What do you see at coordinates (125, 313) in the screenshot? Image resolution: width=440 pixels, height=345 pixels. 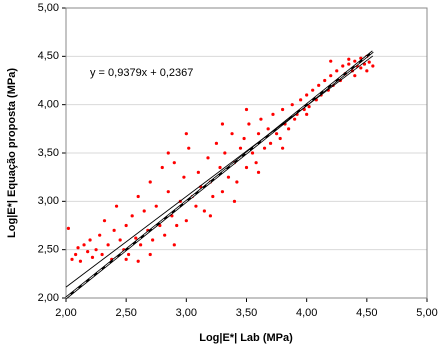 I see `x-tick-label: 2,50` at bounding box center [125, 313].